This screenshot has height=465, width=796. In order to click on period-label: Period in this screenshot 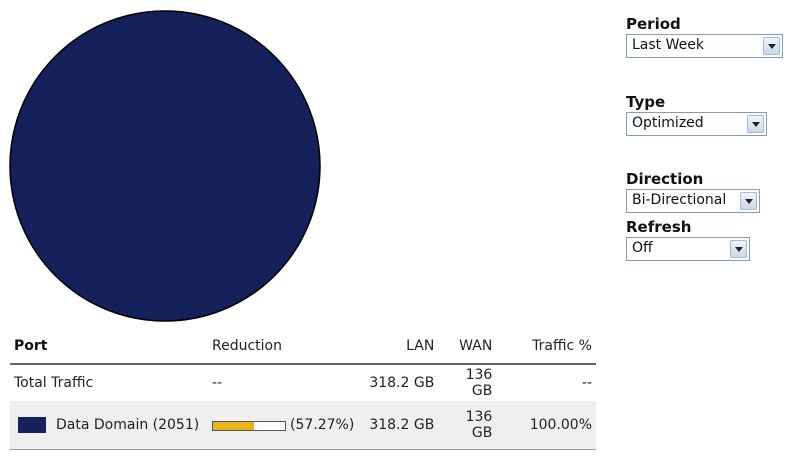, I will do `click(653, 24)`.